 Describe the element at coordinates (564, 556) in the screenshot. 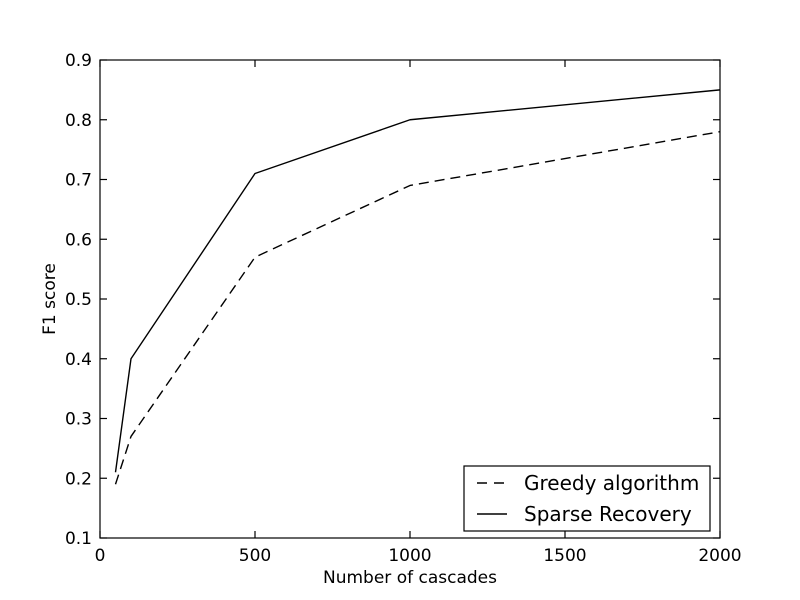

I see `x-tick-label: 1500` at that location.